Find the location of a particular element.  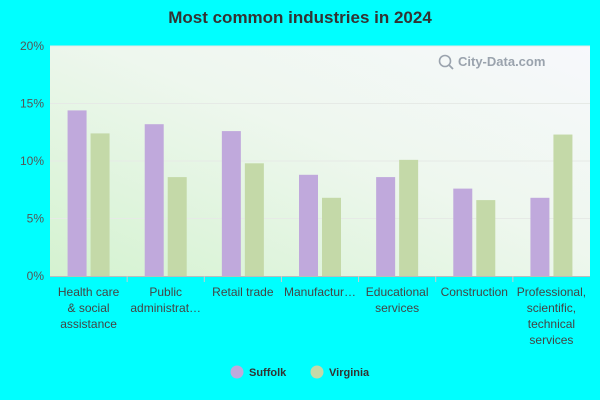

chart-title: Most common industries in 2024 is located at coordinates (300, 17).